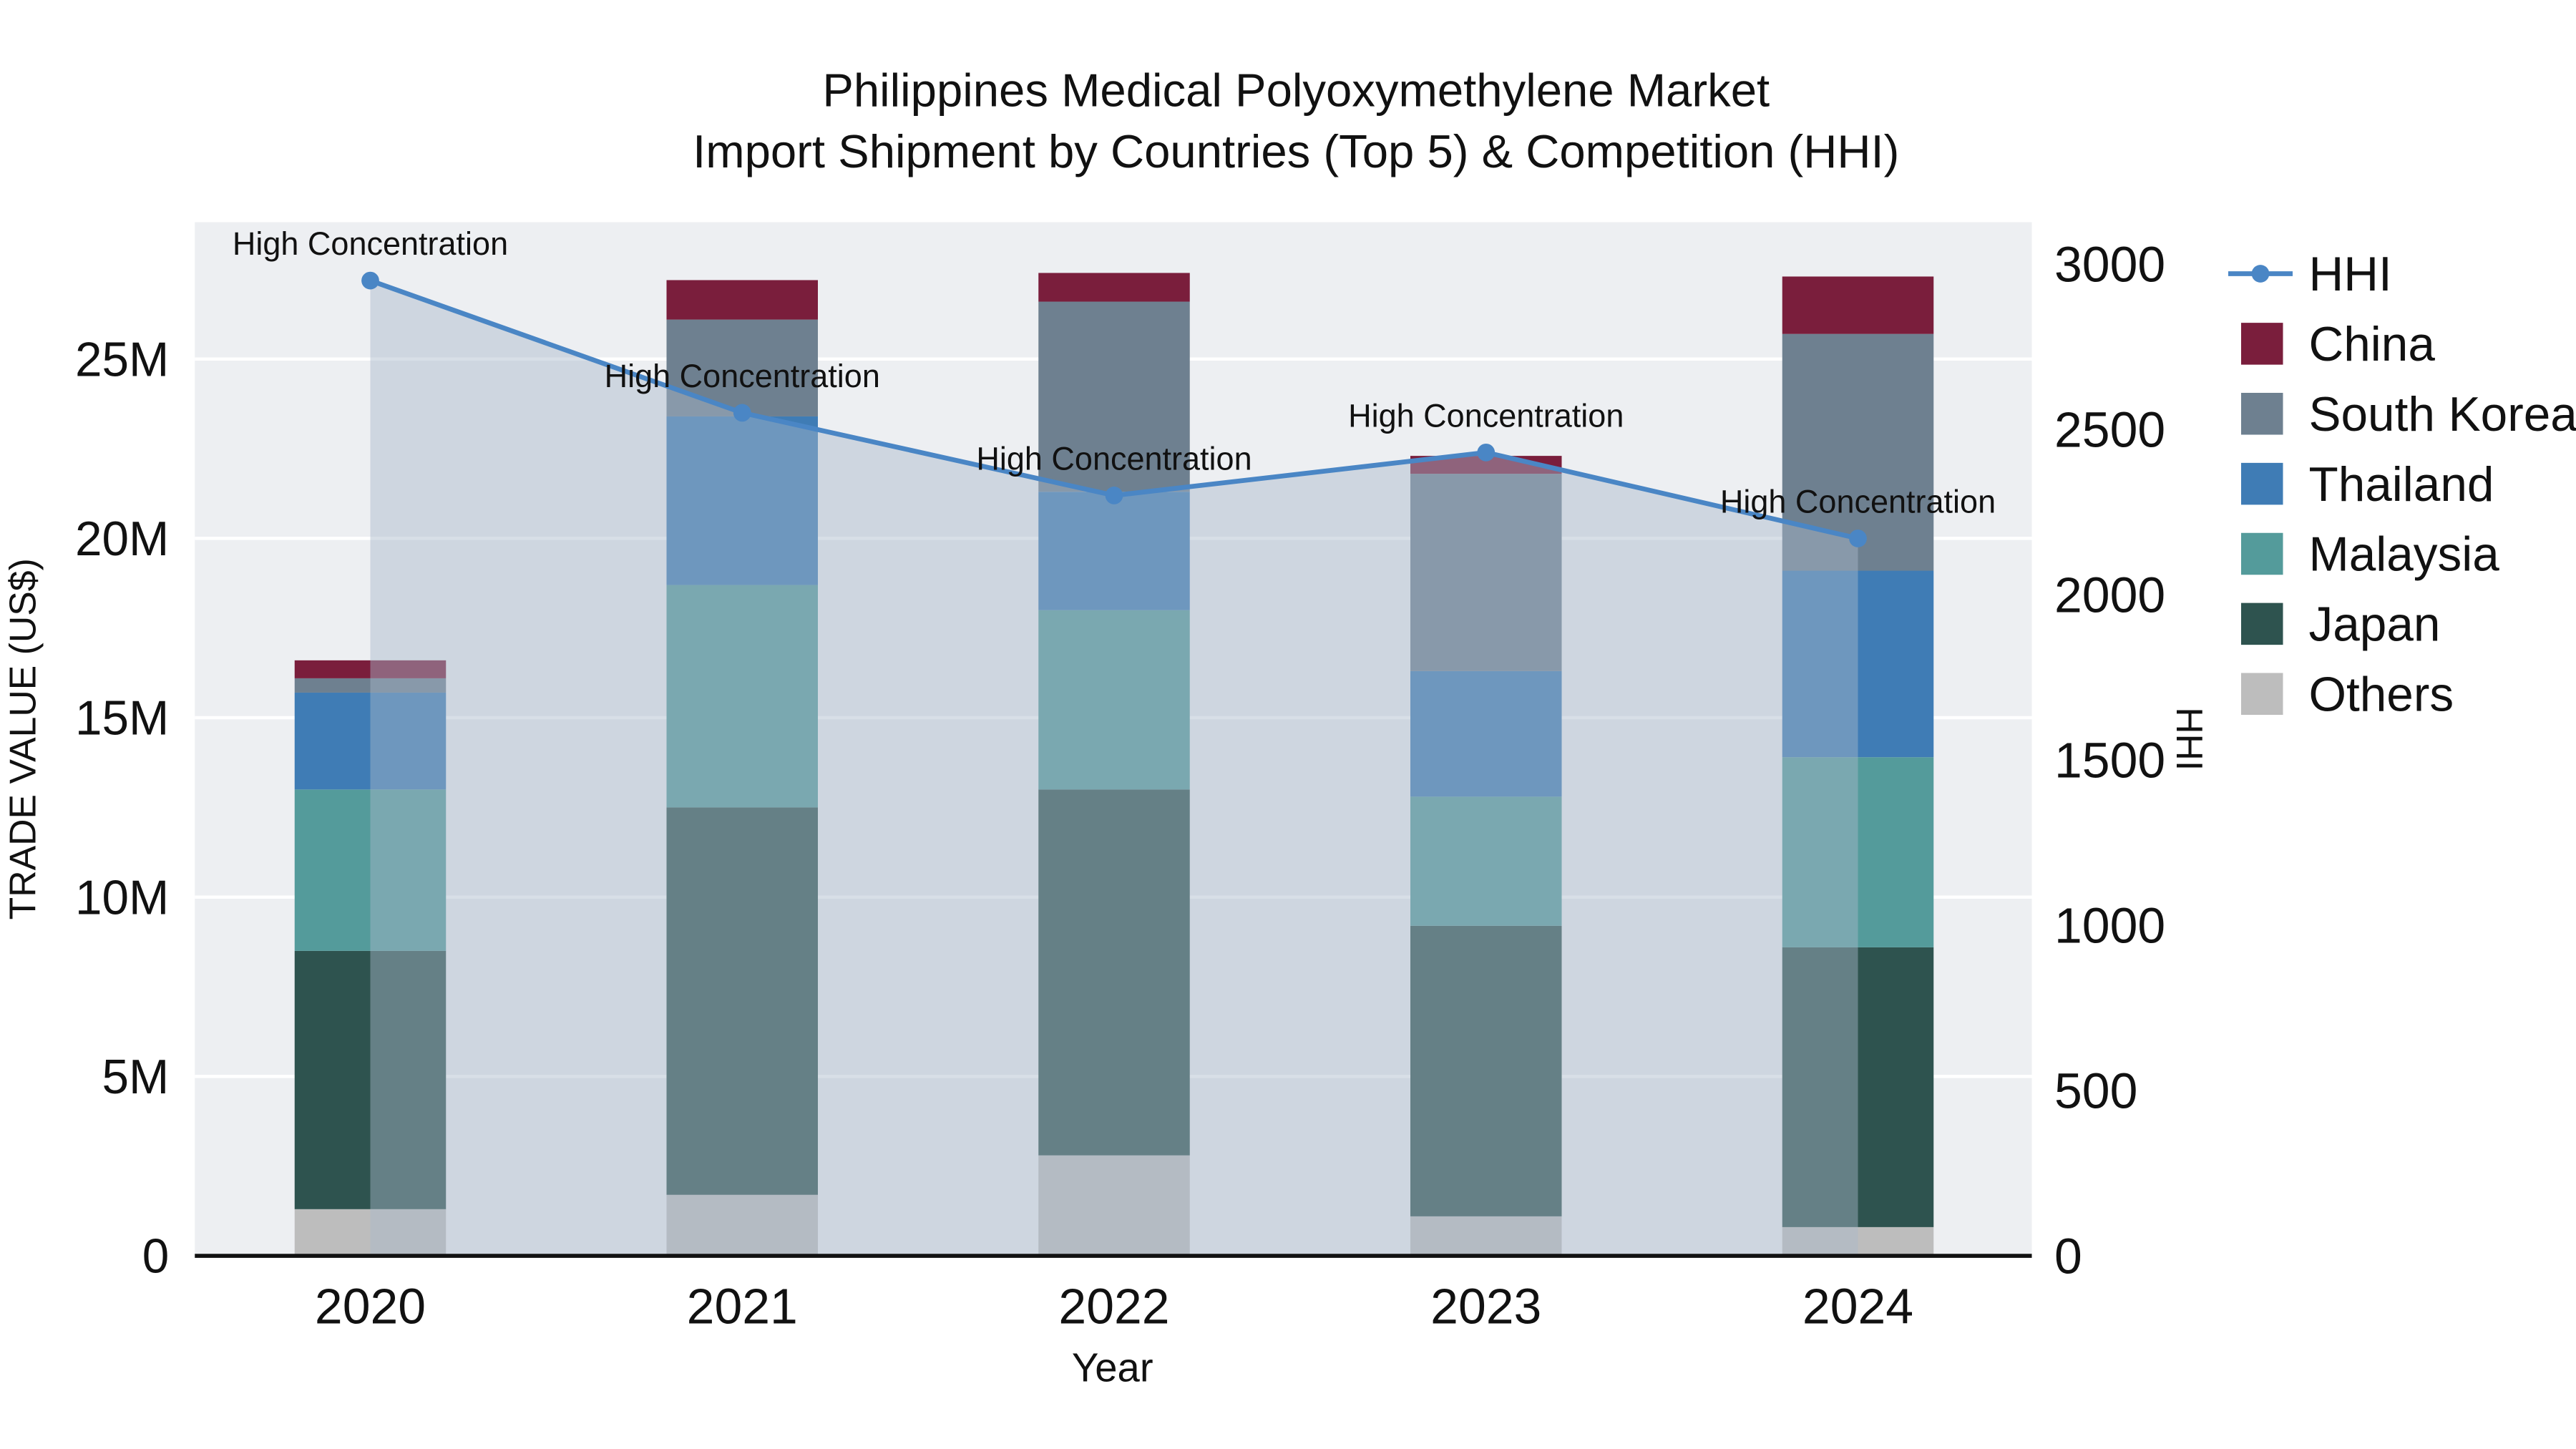 The height and width of the screenshot is (1449, 2576). Describe the element at coordinates (1114, 396) in the screenshot. I see `bar-segment-south-korea-2022` at that location.